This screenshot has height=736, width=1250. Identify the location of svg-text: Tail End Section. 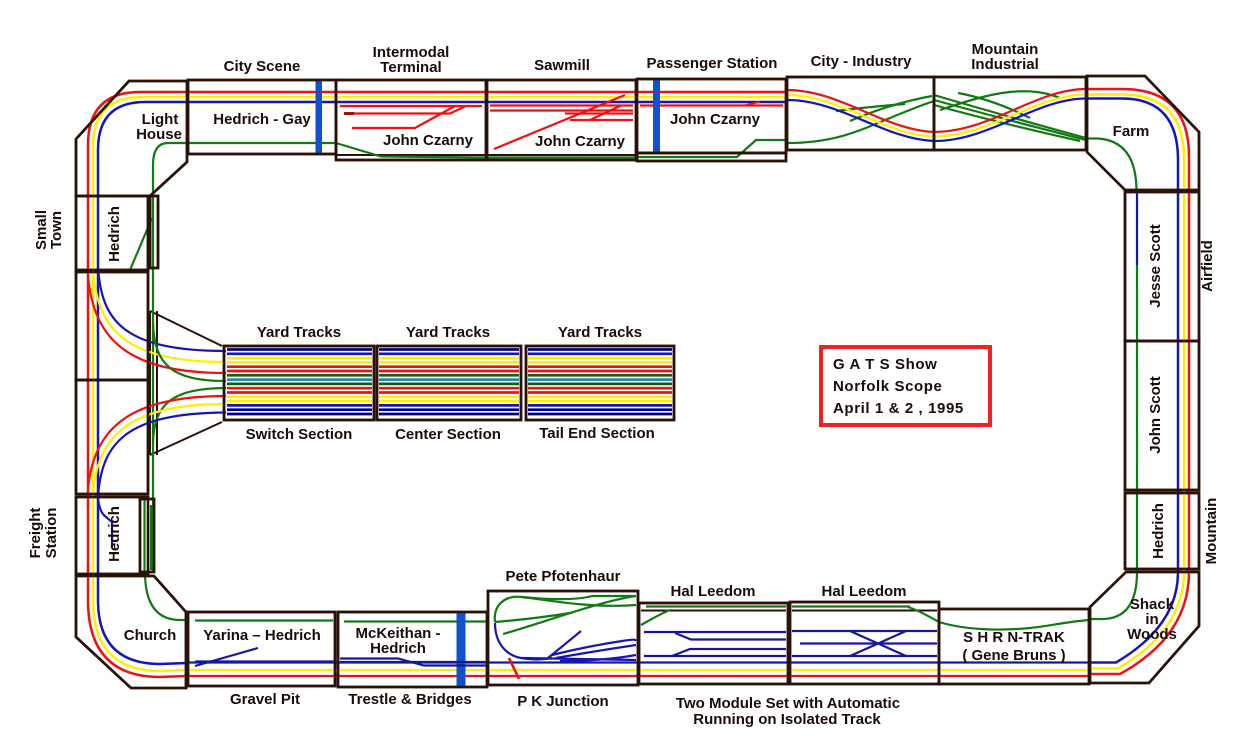
(597, 433).